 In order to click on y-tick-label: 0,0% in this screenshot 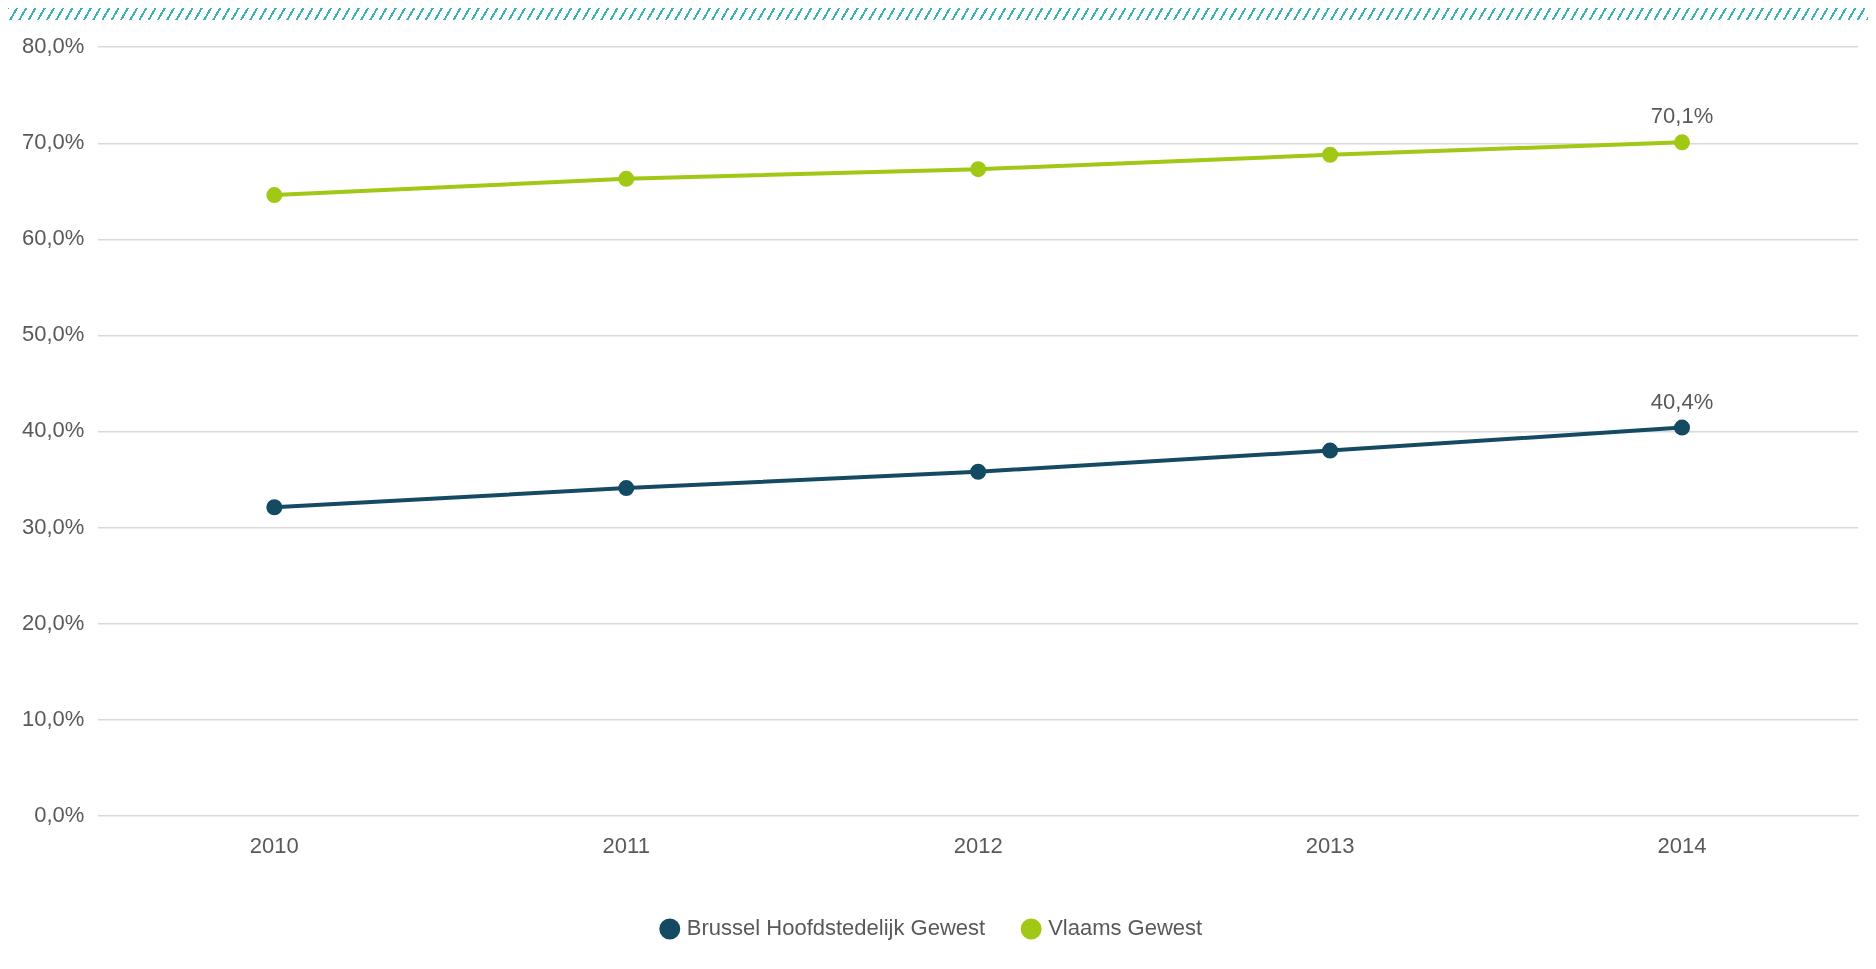, I will do `click(59, 814)`.